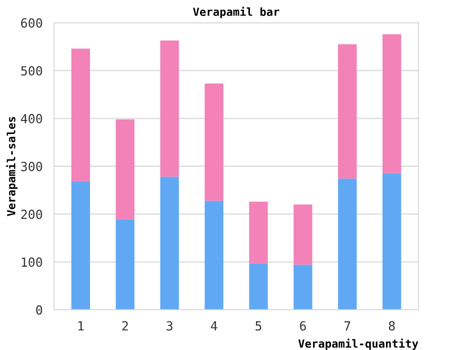  Describe the element at coordinates (32, 262) in the screenshot. I see `y-tick-label: 100` at that location.